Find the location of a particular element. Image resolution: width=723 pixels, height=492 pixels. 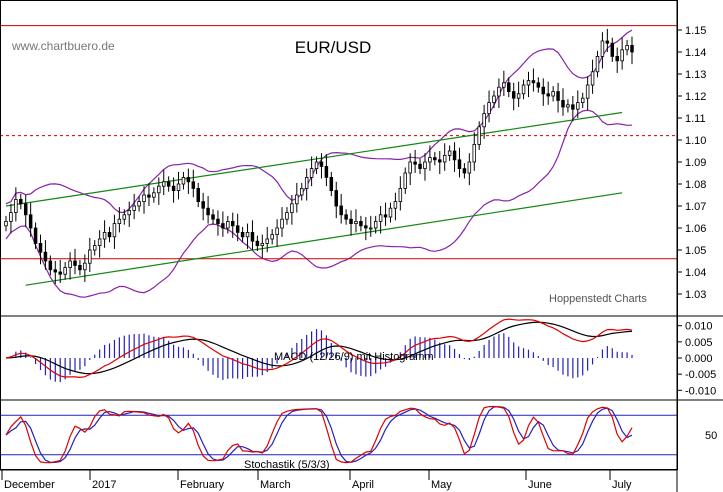

source-watermark: www.chartbuero.de is located at coordinates (63, 46).